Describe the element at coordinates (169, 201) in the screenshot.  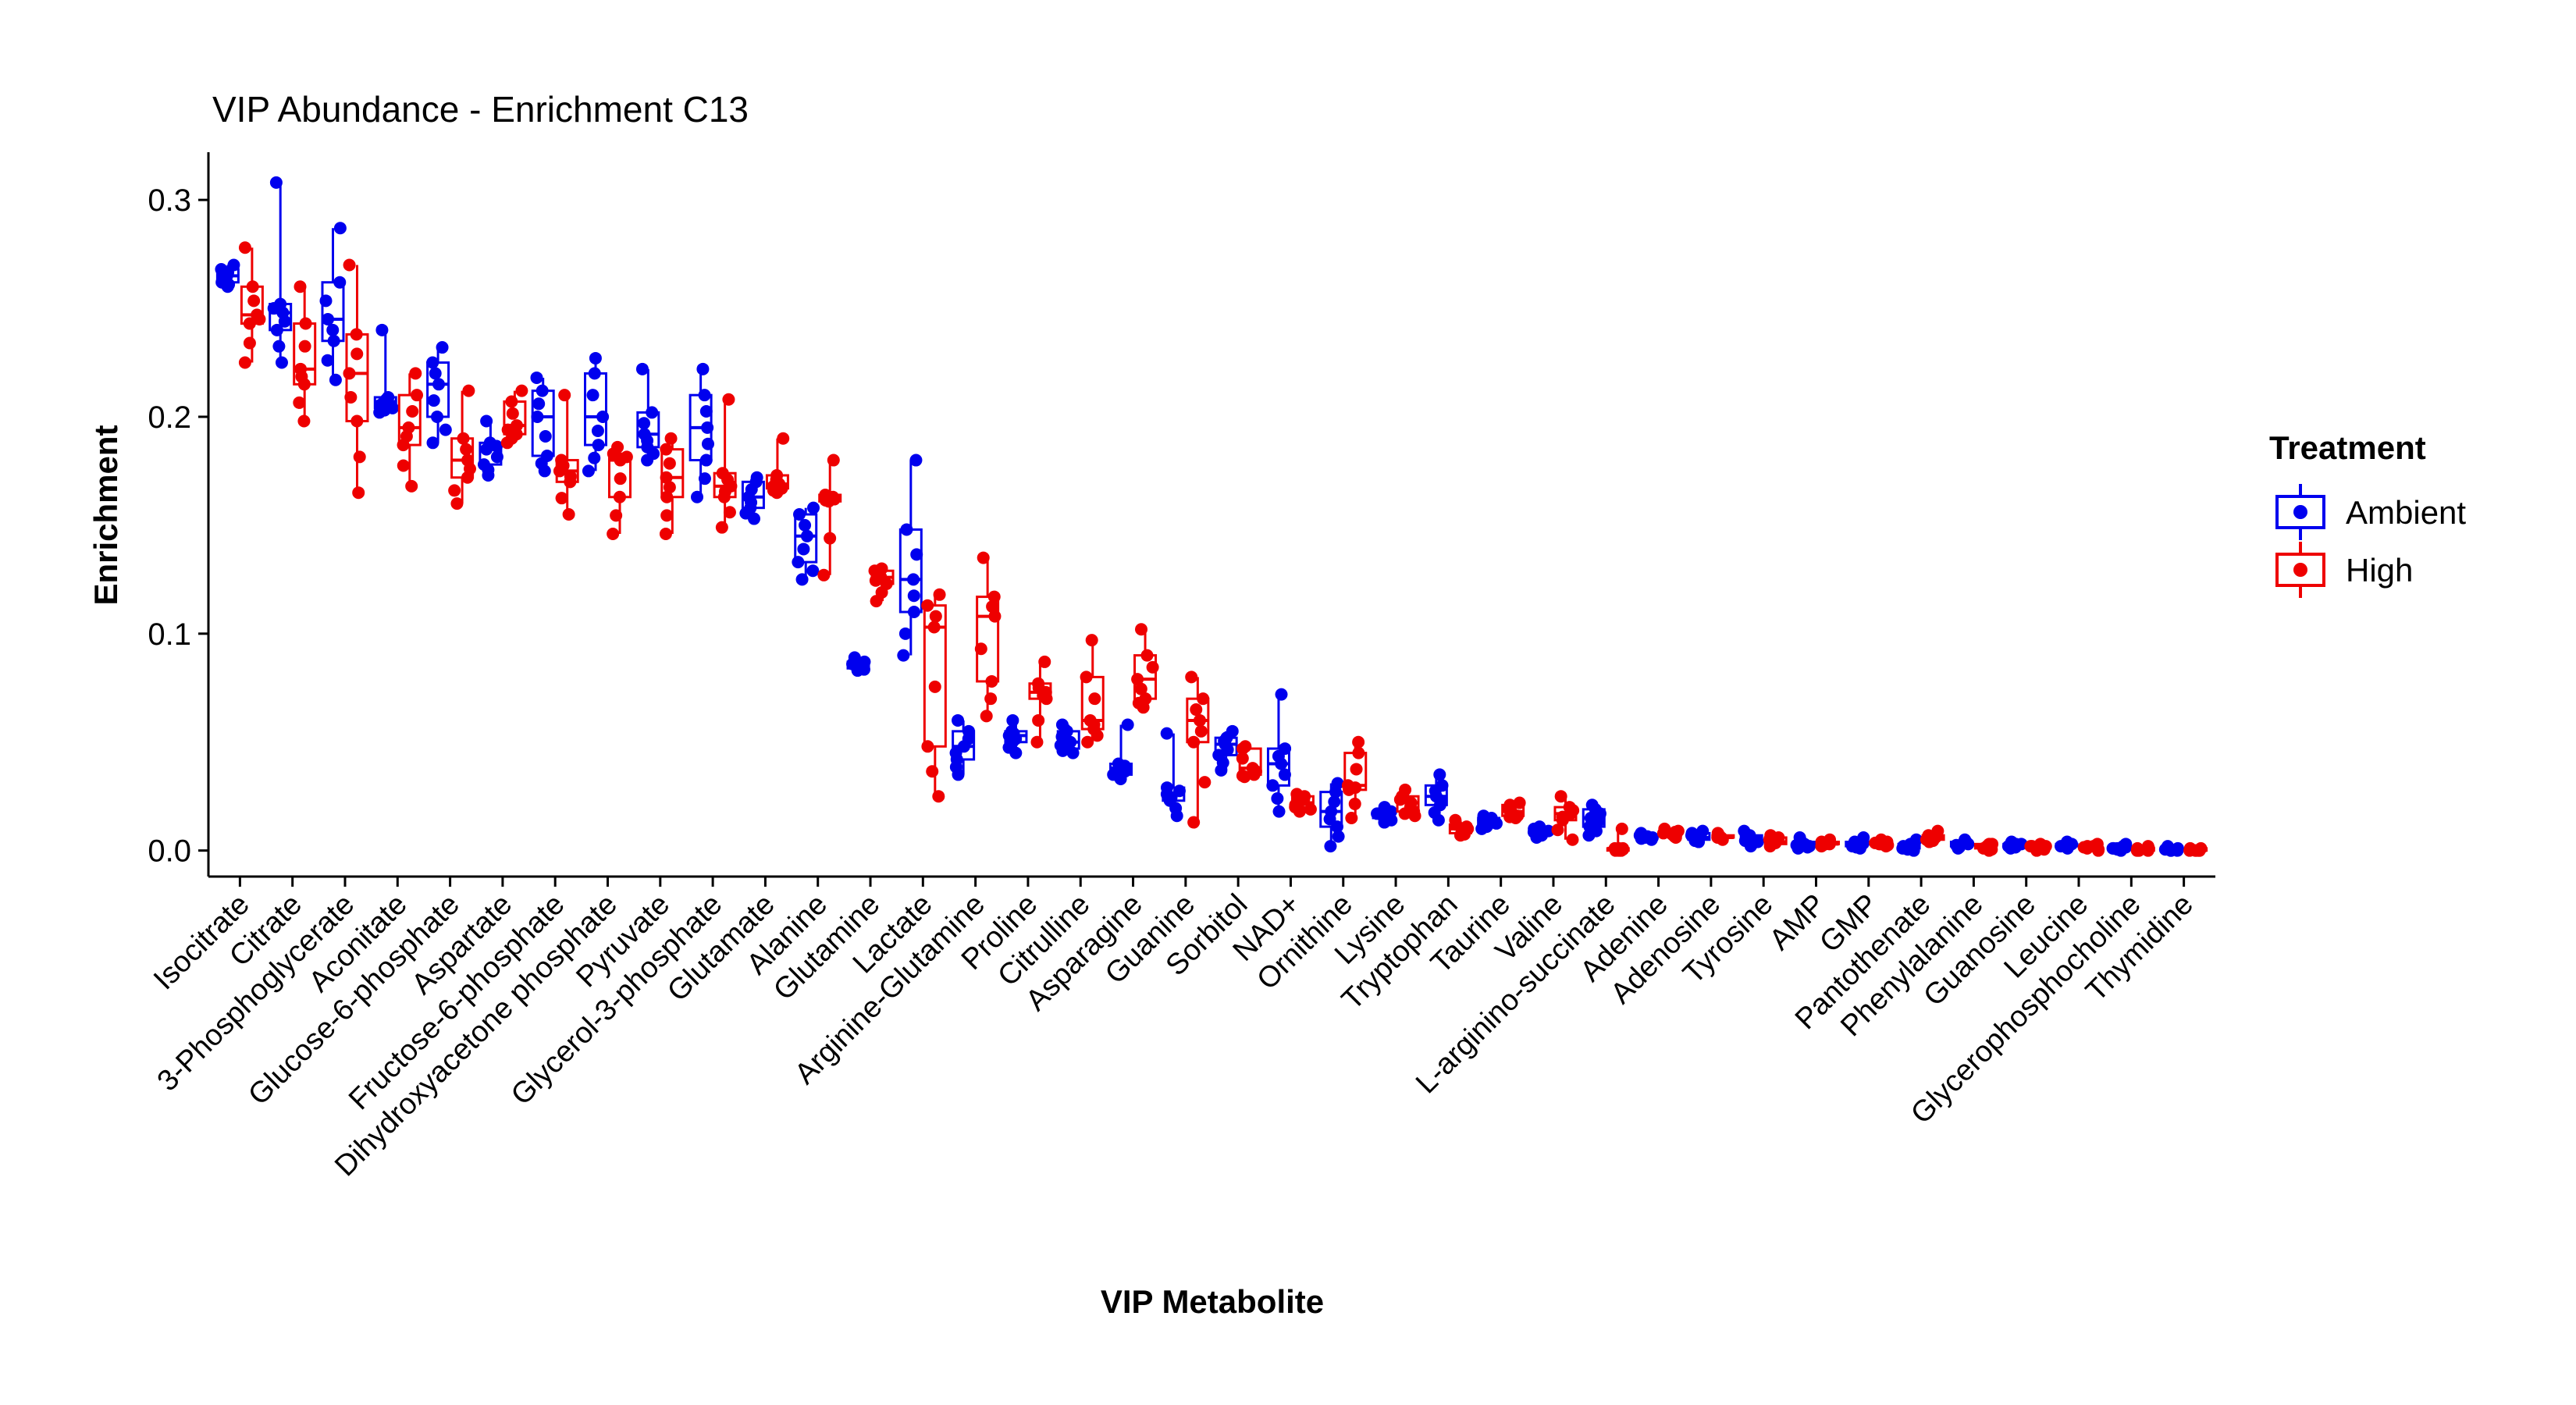
I see `y-tick-label: 0.3` at that location.